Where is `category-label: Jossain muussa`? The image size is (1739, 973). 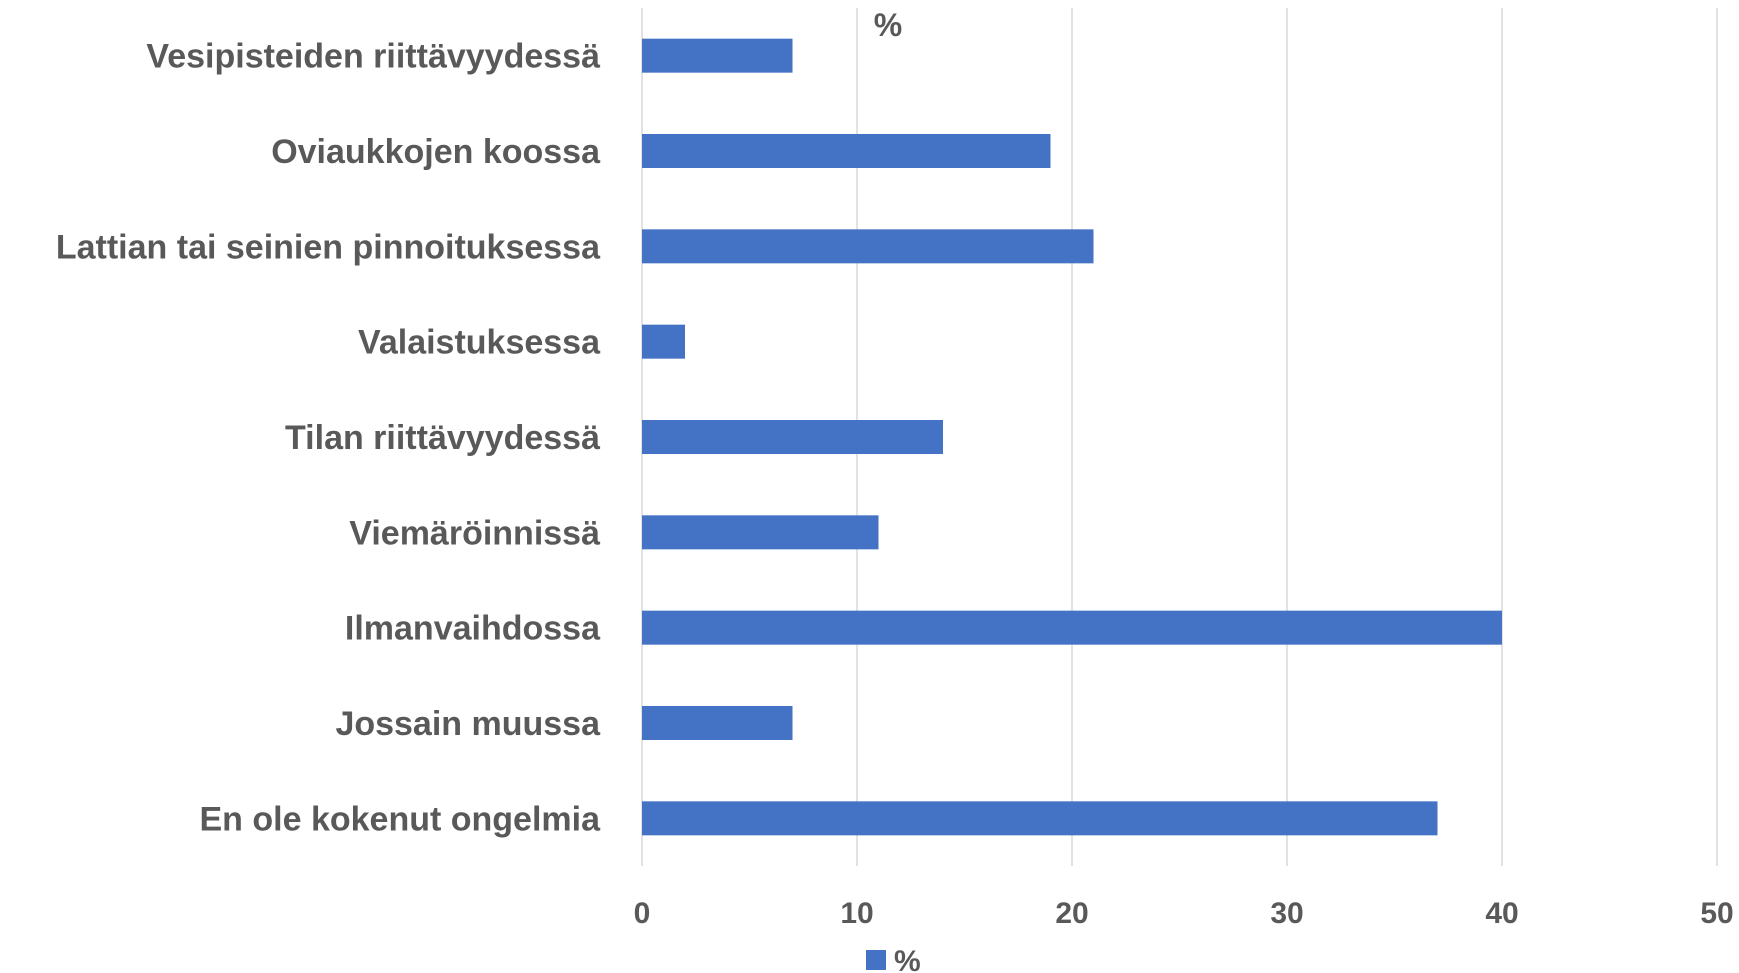
category-label: Jossain muussa is located at coordinates (468, 724).